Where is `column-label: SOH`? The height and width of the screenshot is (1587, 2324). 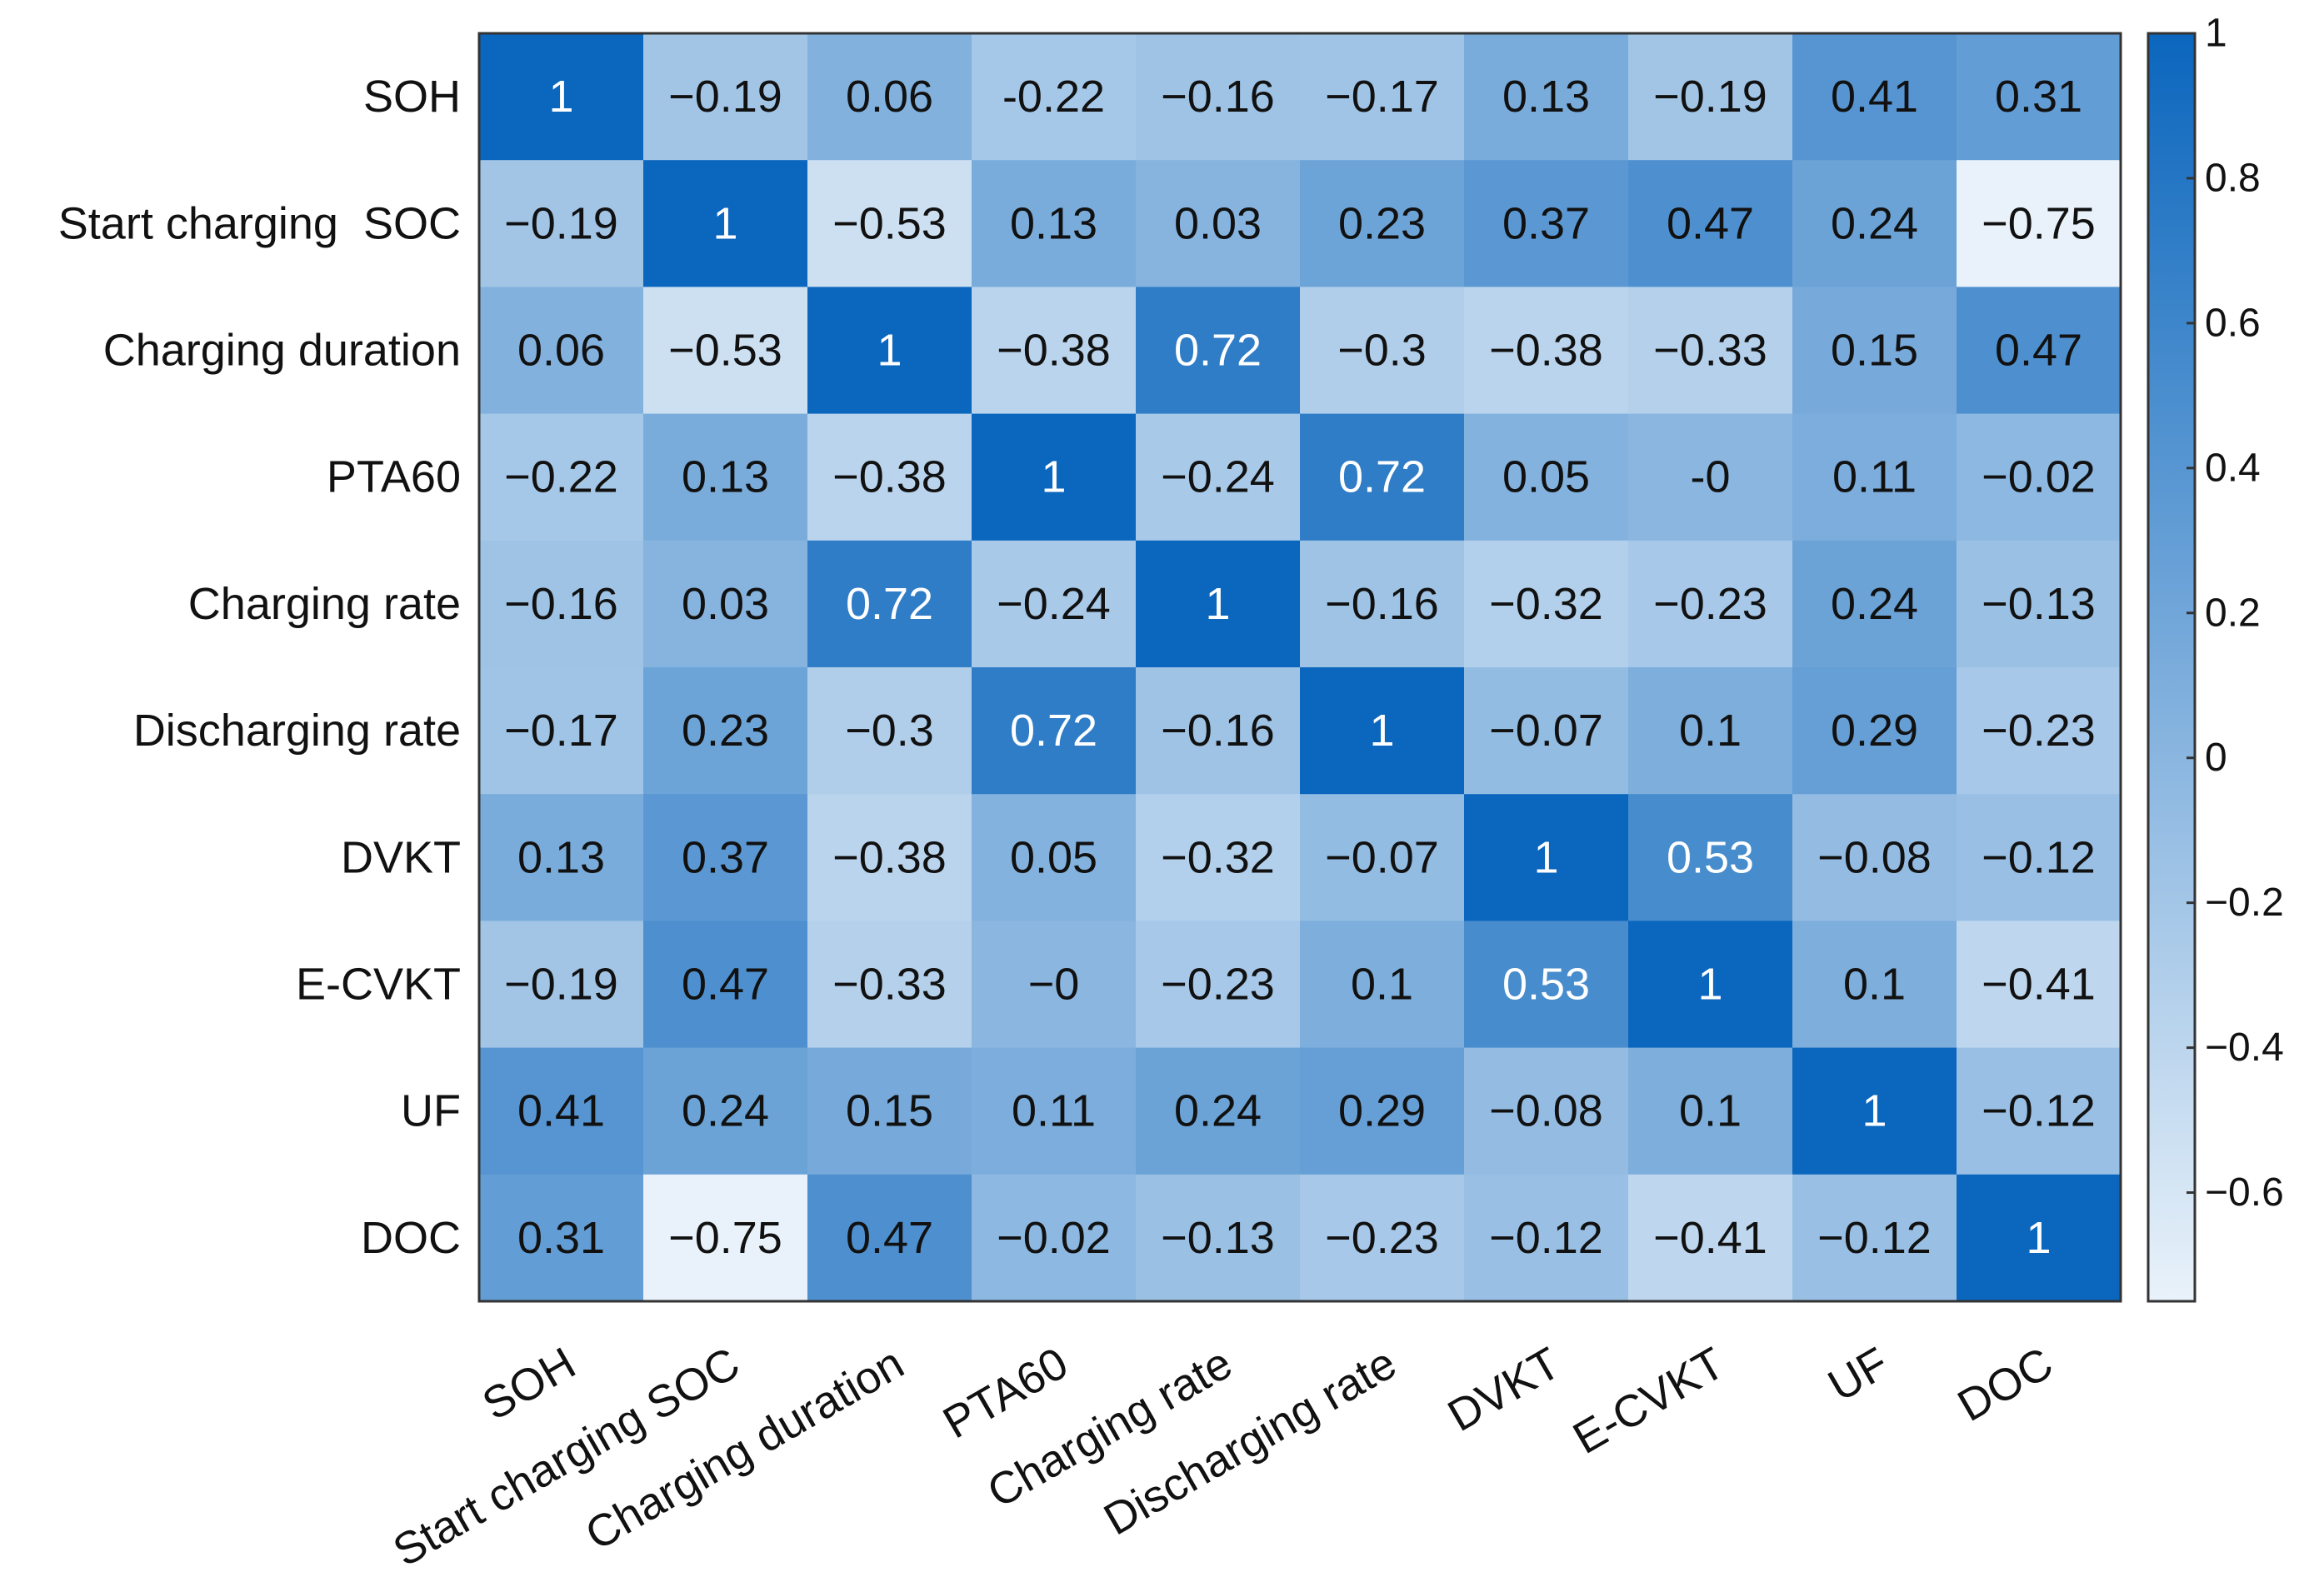
column-label: SOH is located at coordinates (528, 1384).